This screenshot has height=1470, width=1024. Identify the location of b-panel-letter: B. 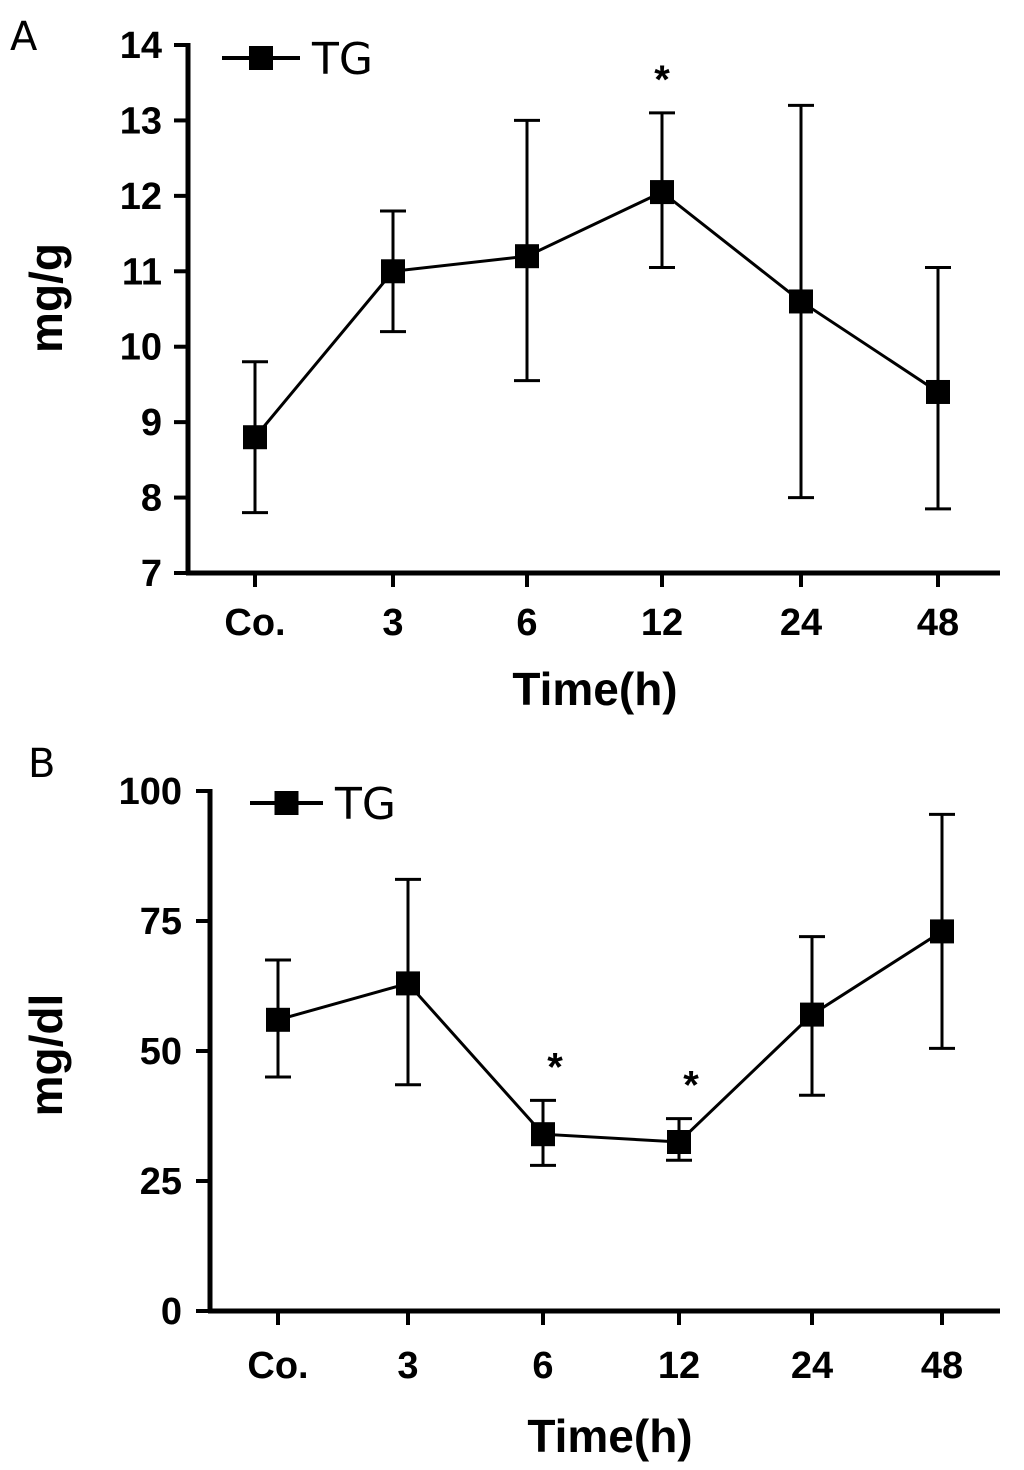
(41, 764).